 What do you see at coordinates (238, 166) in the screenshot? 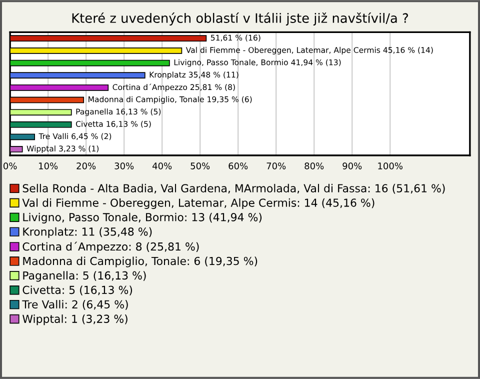
I see `x-tick-label: 60%` at bounding box center [238, 166].